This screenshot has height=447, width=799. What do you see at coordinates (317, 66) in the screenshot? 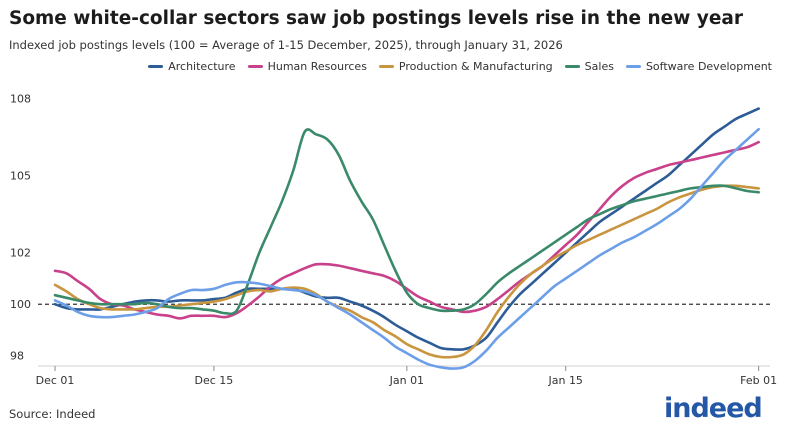
I see `legend-label: Human Resources` at bounding box center [317, 66].